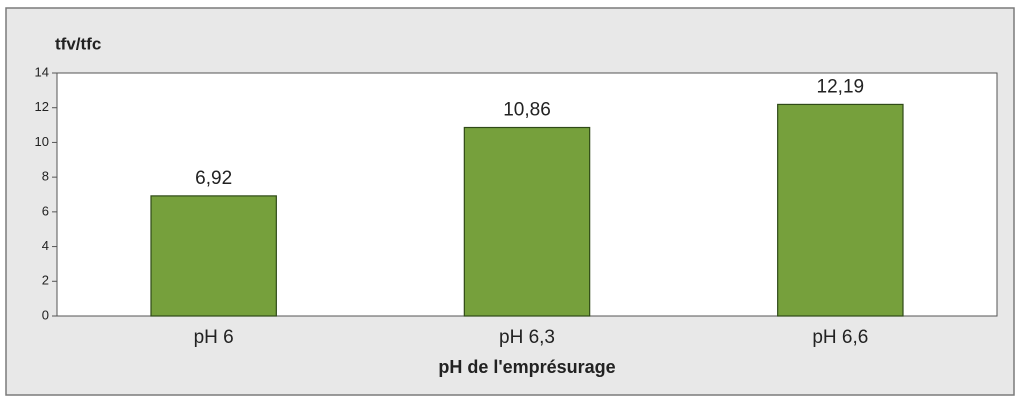 This screenshot has width=1020, height=404. What do you see at coordinates (840, 337) in the screenshot?
I see `x-tick-label: pH 6,6` at bounding box center [840, 337].